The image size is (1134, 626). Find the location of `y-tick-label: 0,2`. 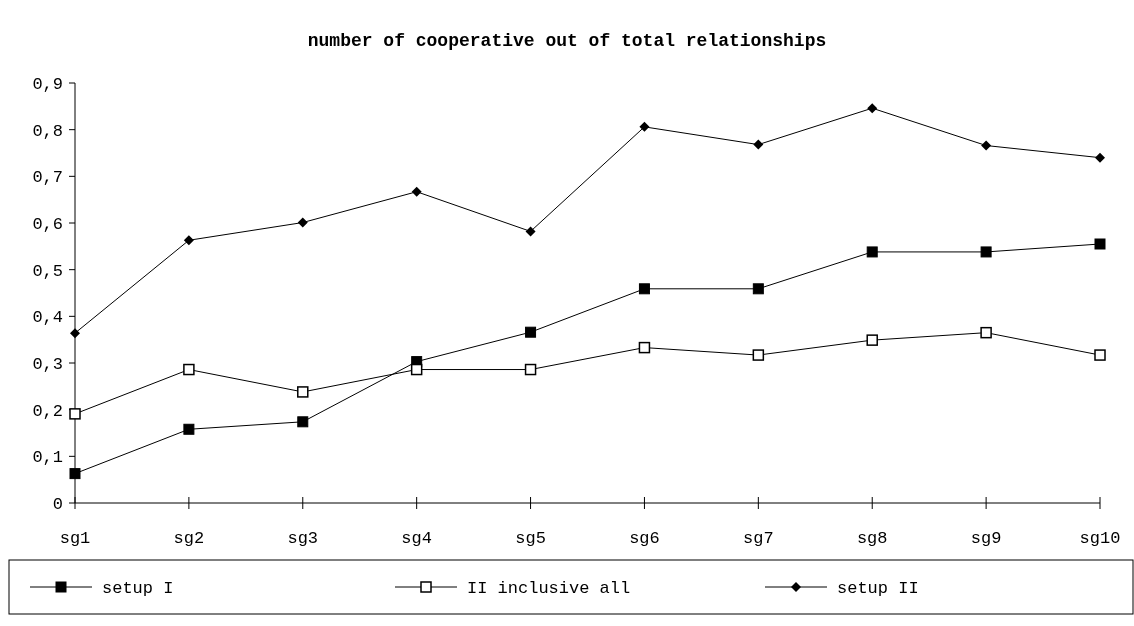

y-tick-label: 0,2 is located at coordinates (47, 411).